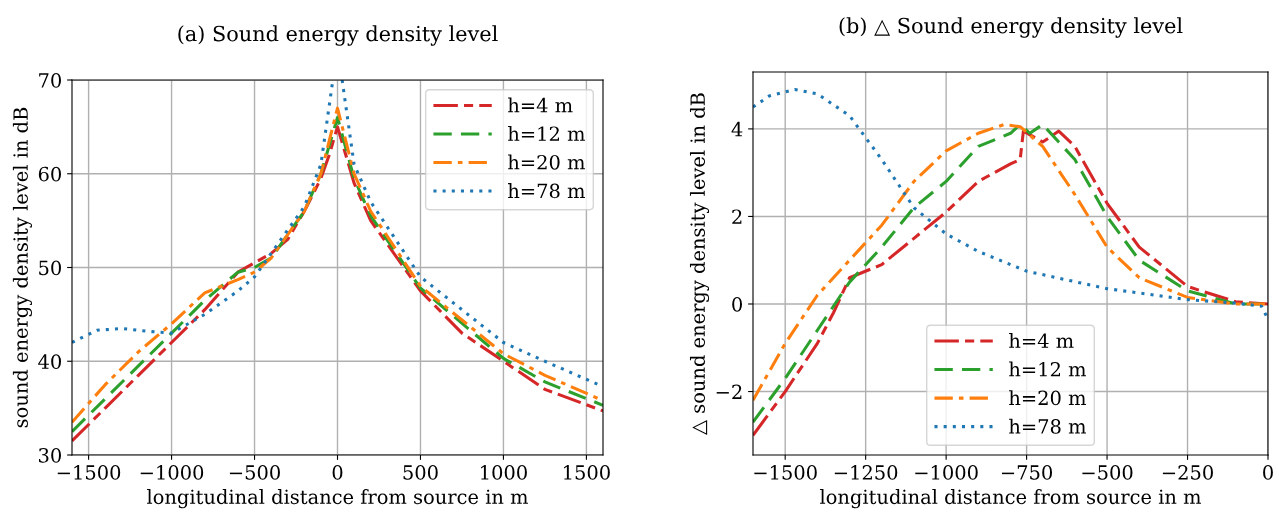 Image resolution: width=1279 pixels, height=528 pixels. I want to click on y-tick-label: 30, so click(50, 455).